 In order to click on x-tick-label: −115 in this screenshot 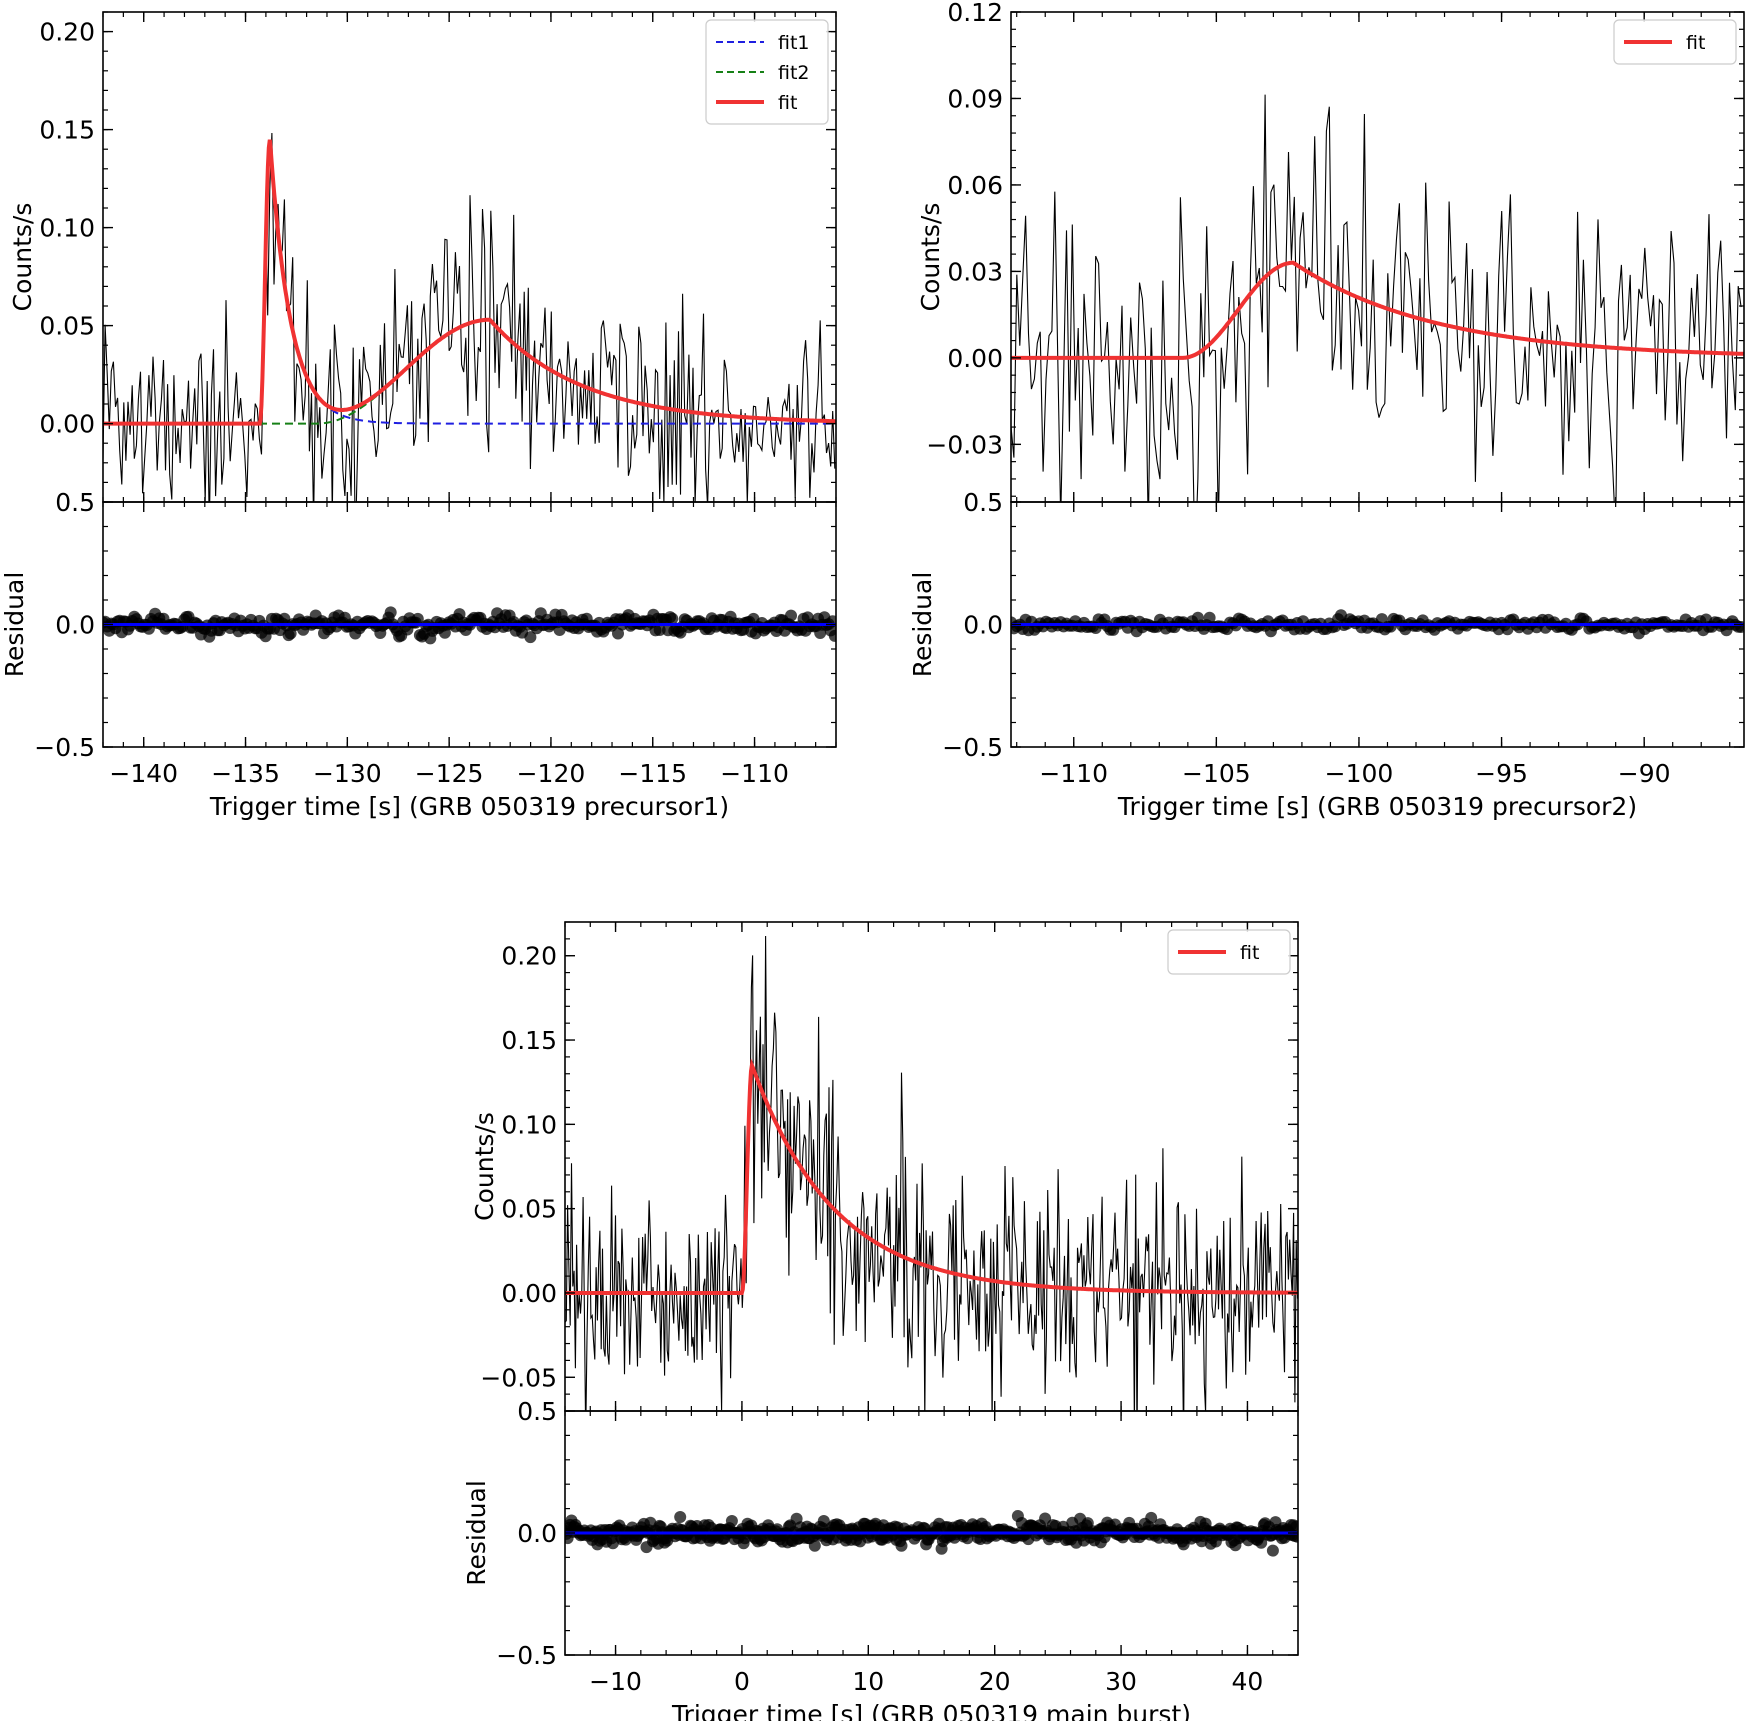, I will do `click(652, 773)`.